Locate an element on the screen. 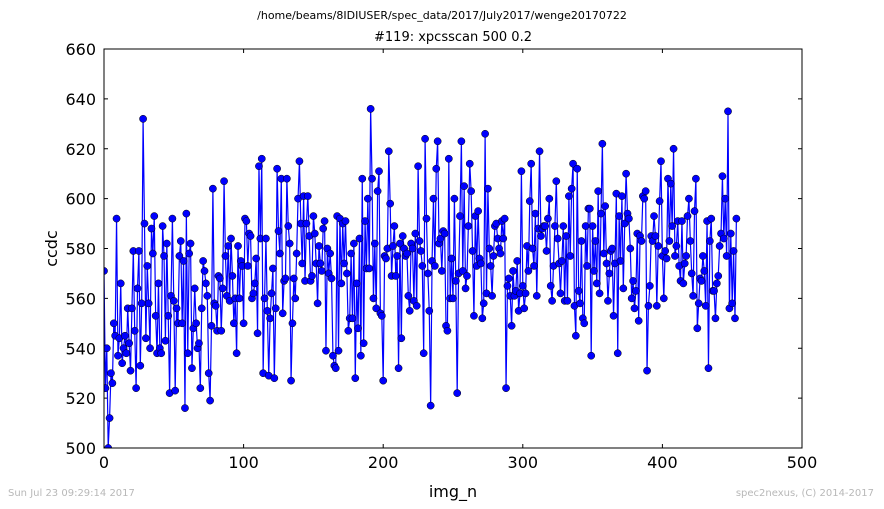 The height and width of the screenshot is (509, 884). y-tick-label: 660 is located at coordinates (80, 49).